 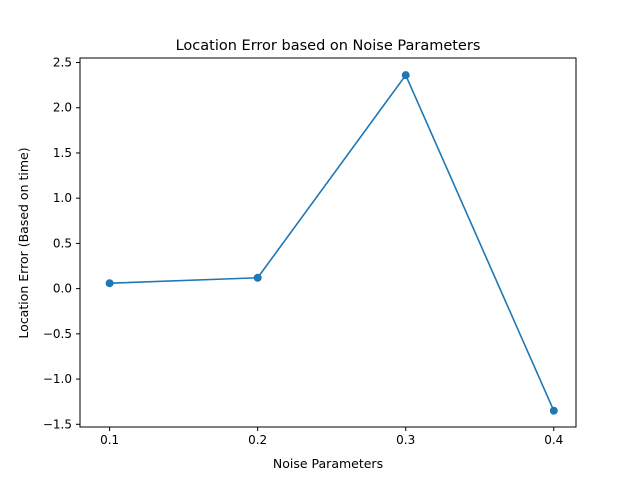 What do you see at coordinates (328, 46) in the screenshot?
I see `chart-title: Location Error based on Noise Parameters` at bounding box center [328, 46].